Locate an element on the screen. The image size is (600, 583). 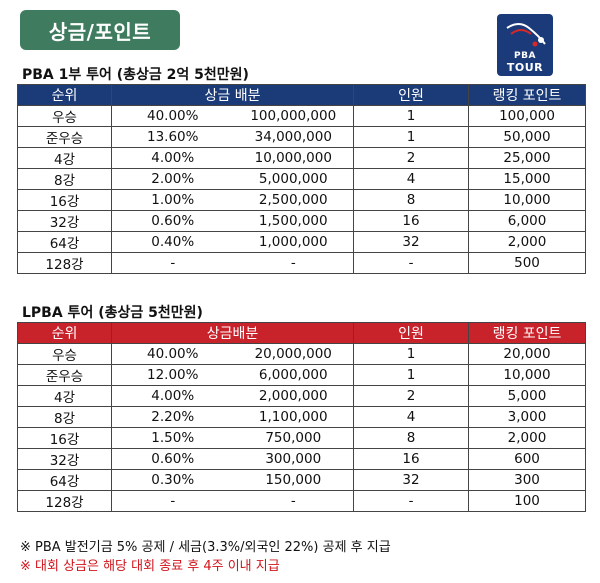
table-row: 16강 1.50% 750,000 8 2,000 is located at coordinates (301, 438).